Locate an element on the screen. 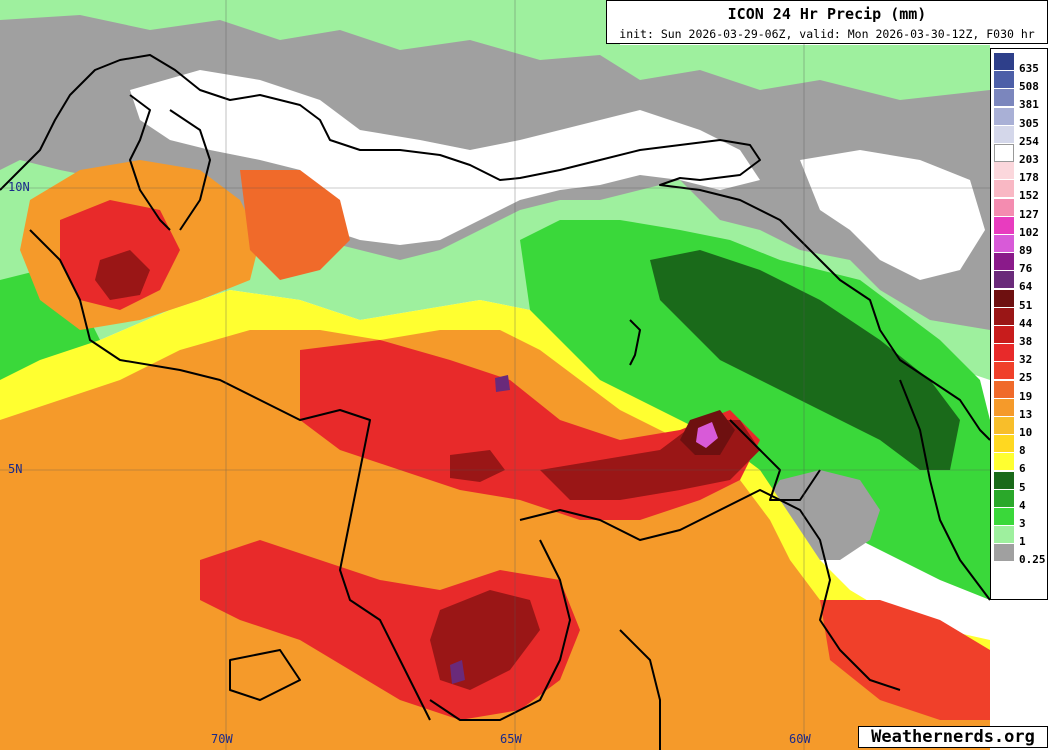  dark-red-zone-mid is located at coordinates (477, 466).